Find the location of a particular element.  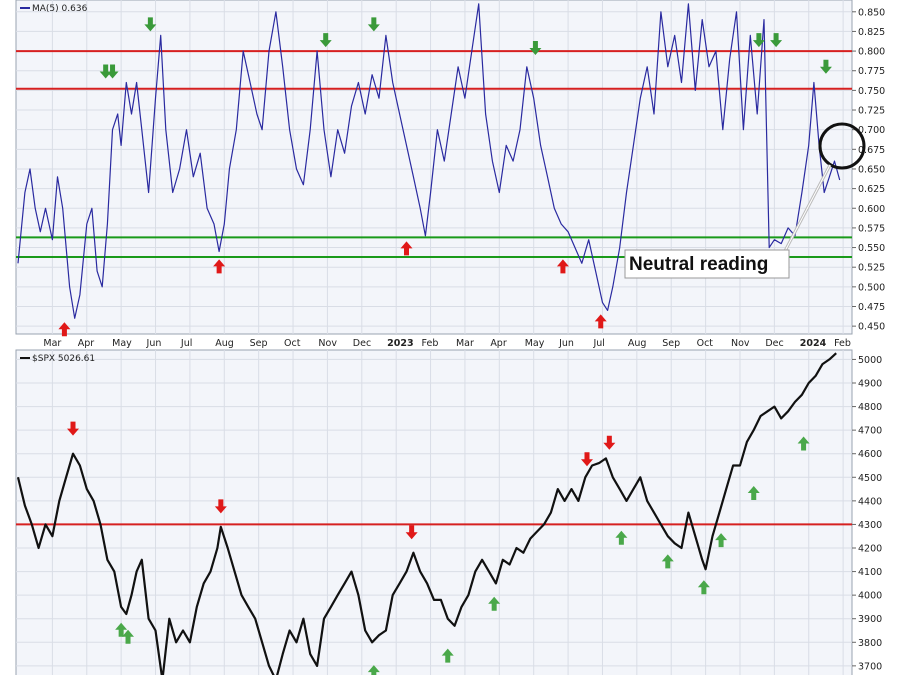

y-tick-label: 0.475 is located at coordinates (871, 307).